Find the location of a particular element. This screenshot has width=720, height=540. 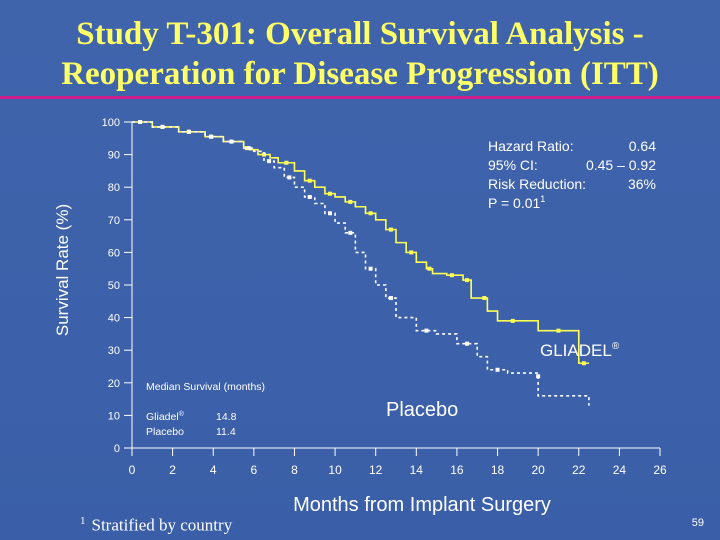

footnote-marker: 1 is located at coordinates (83, 521).